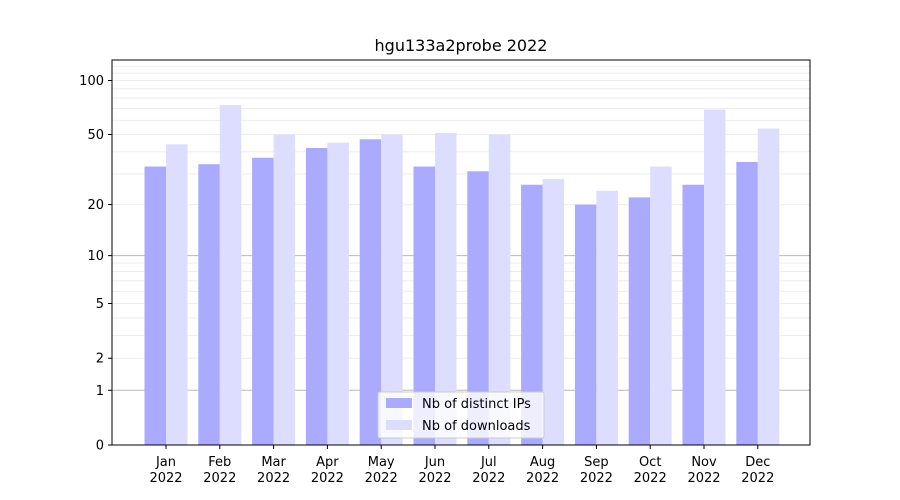 Image resolution: width=900 pixels, height=500 pixels. I want to click on bar-downloads-dec, so click(768, 286).